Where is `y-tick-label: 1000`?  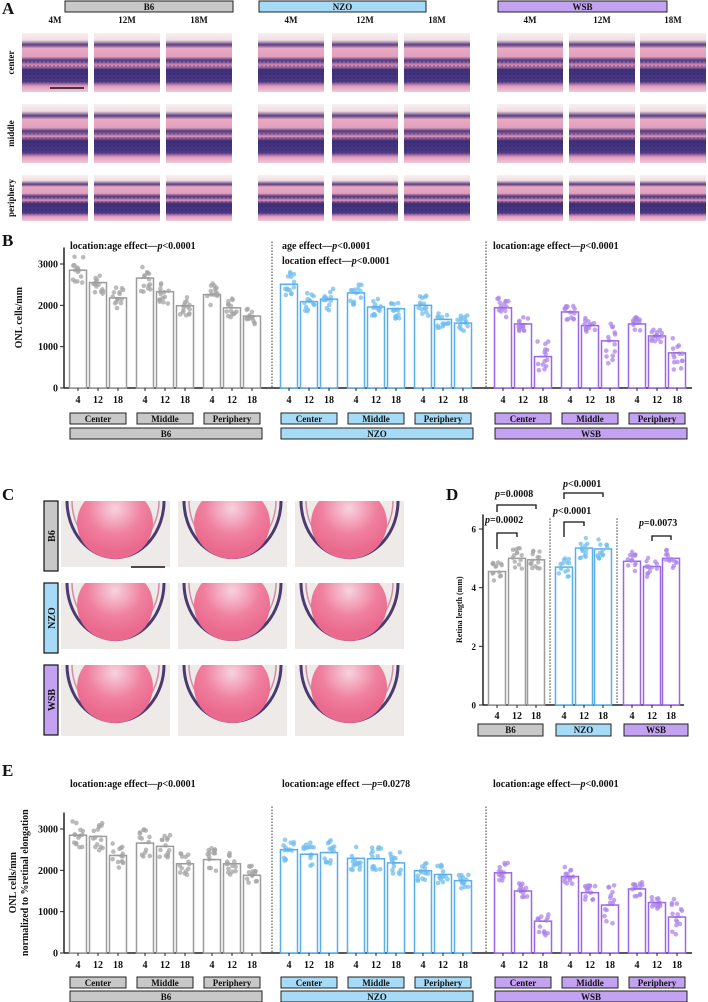
y-tick-label: 1000 is located at coordinates (48, 347).